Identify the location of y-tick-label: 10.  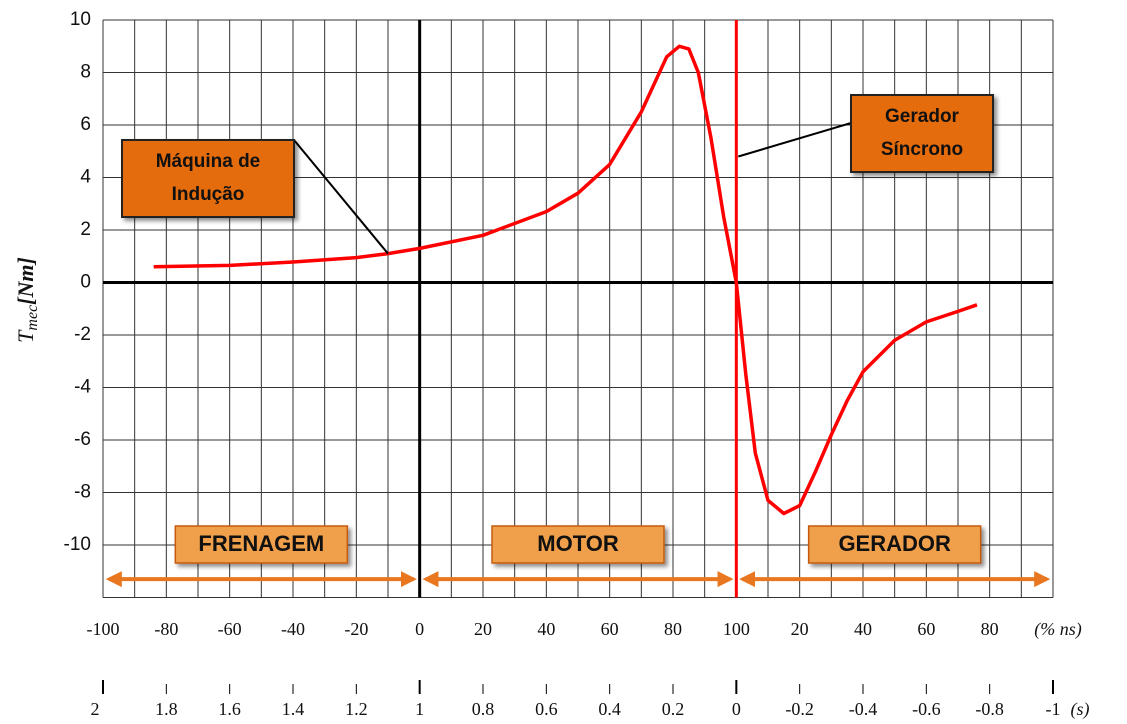
(80, 19).